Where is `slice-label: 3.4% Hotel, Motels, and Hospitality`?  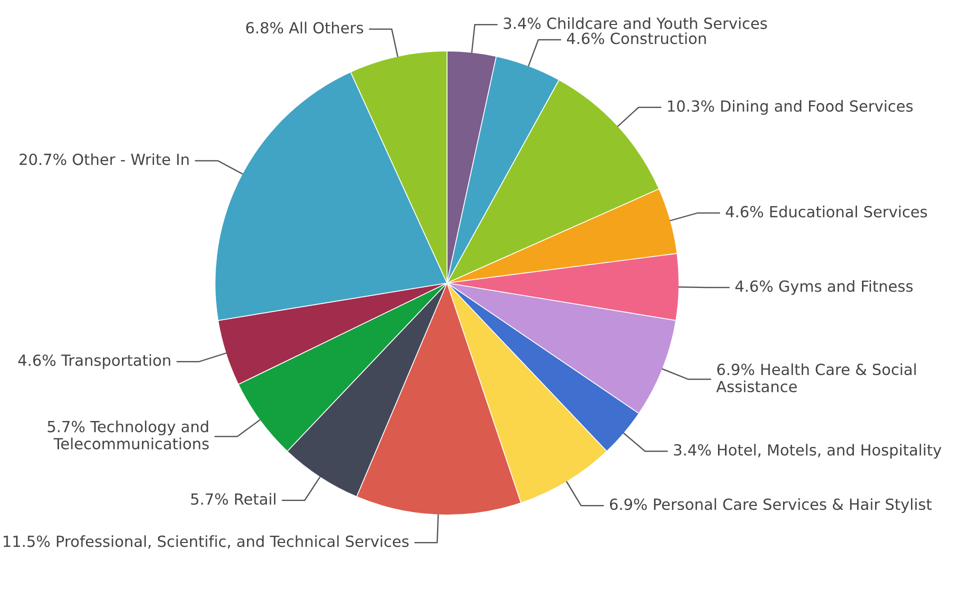
slice-label: 3.4% Hotel, Motels, and Hospitality is located at coordinates (808, 451).